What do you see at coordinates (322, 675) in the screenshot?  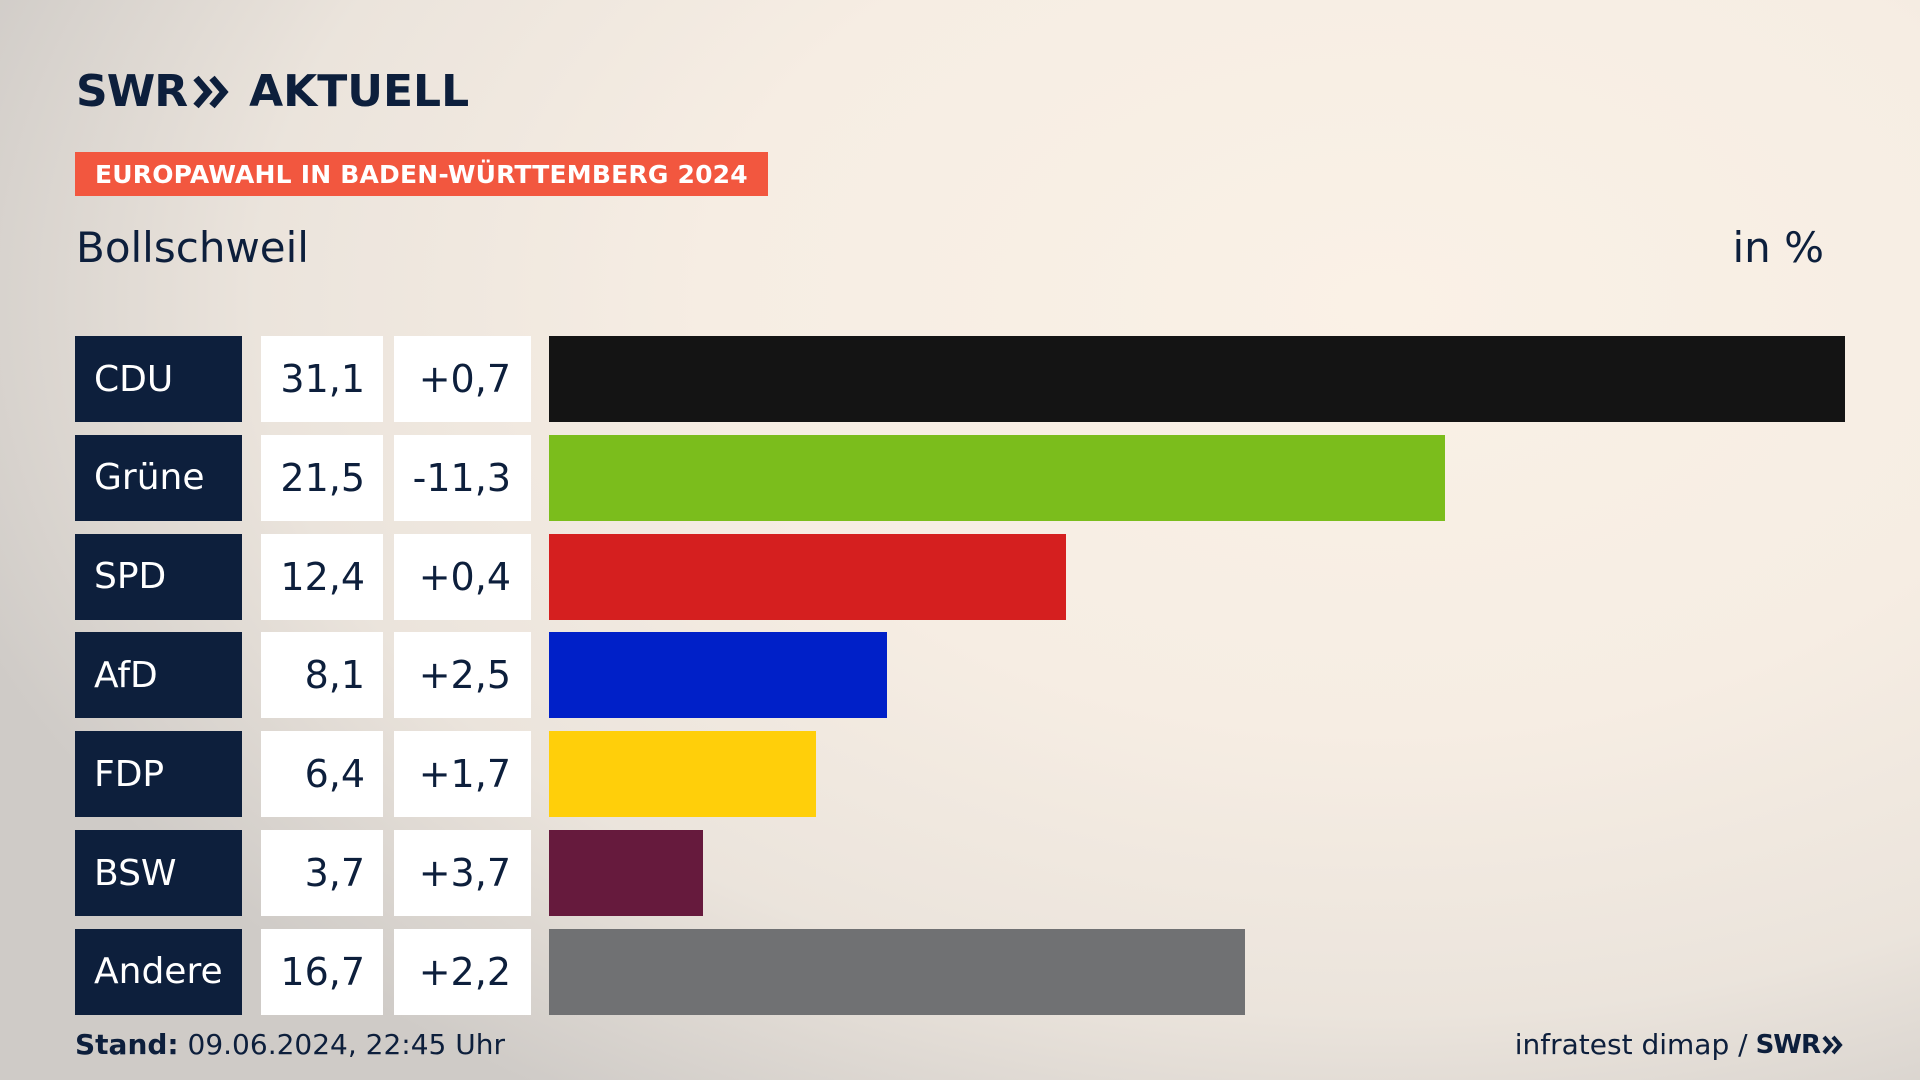 I see `vote-share-label: 8,1` at bounding box center [322, 675].